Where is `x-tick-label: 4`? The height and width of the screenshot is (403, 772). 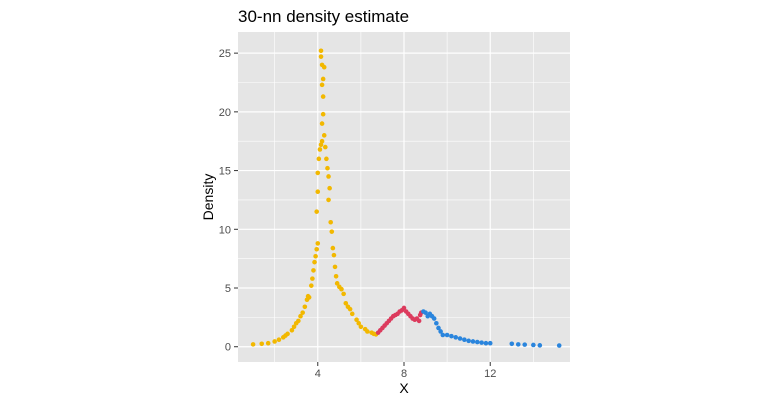
x-tick-label: 4 is located at coordinates (318, 374).